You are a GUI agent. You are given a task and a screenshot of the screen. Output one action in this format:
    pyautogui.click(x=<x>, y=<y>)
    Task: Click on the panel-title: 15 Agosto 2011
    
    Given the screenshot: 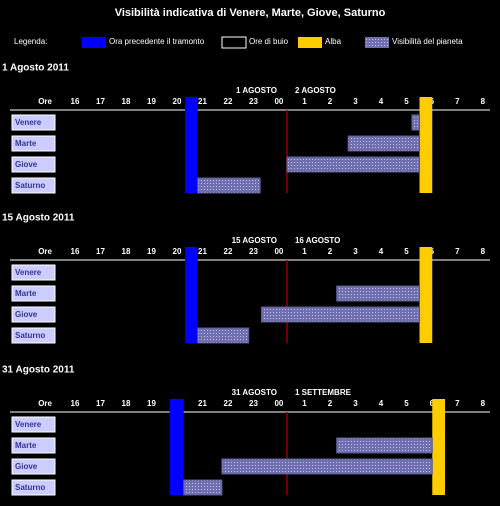 What is the action you would take?
    pyautogui.click(x=38, y=218)
    